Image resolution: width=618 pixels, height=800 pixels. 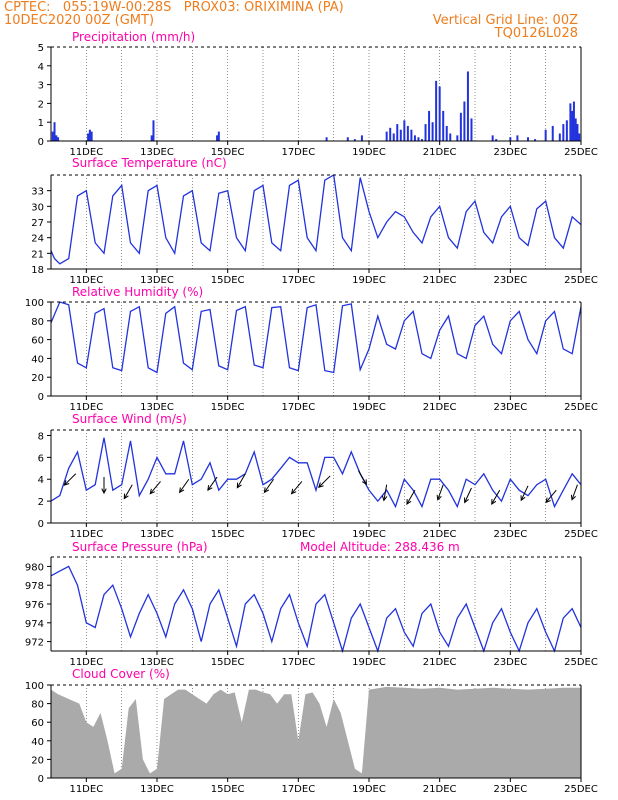 I want to click on pressure-title: Surface Pressure (hPa), so click(x=140, y=547).